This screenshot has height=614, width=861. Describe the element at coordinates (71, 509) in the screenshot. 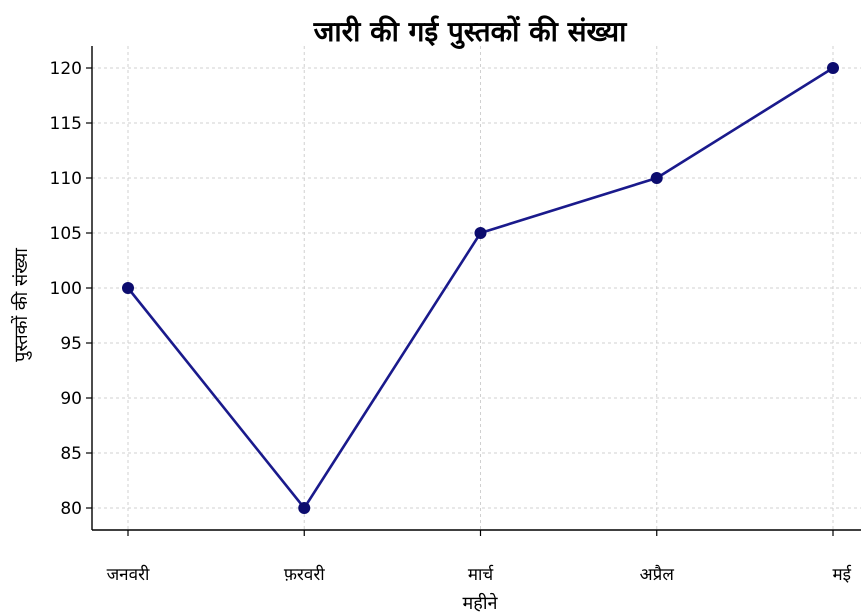

I see `y-tick-label: 80` at that location.